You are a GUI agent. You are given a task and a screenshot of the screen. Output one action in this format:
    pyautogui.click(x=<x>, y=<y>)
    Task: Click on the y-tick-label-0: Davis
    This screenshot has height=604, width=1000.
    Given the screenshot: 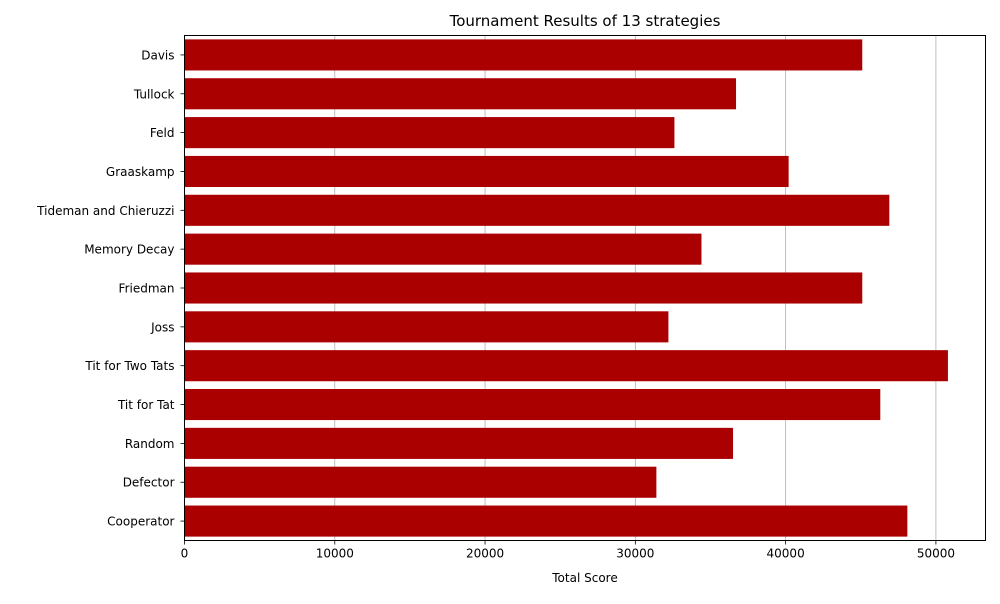 What is the action you would take?
    pyautogui.click(x=157, y=55)
    